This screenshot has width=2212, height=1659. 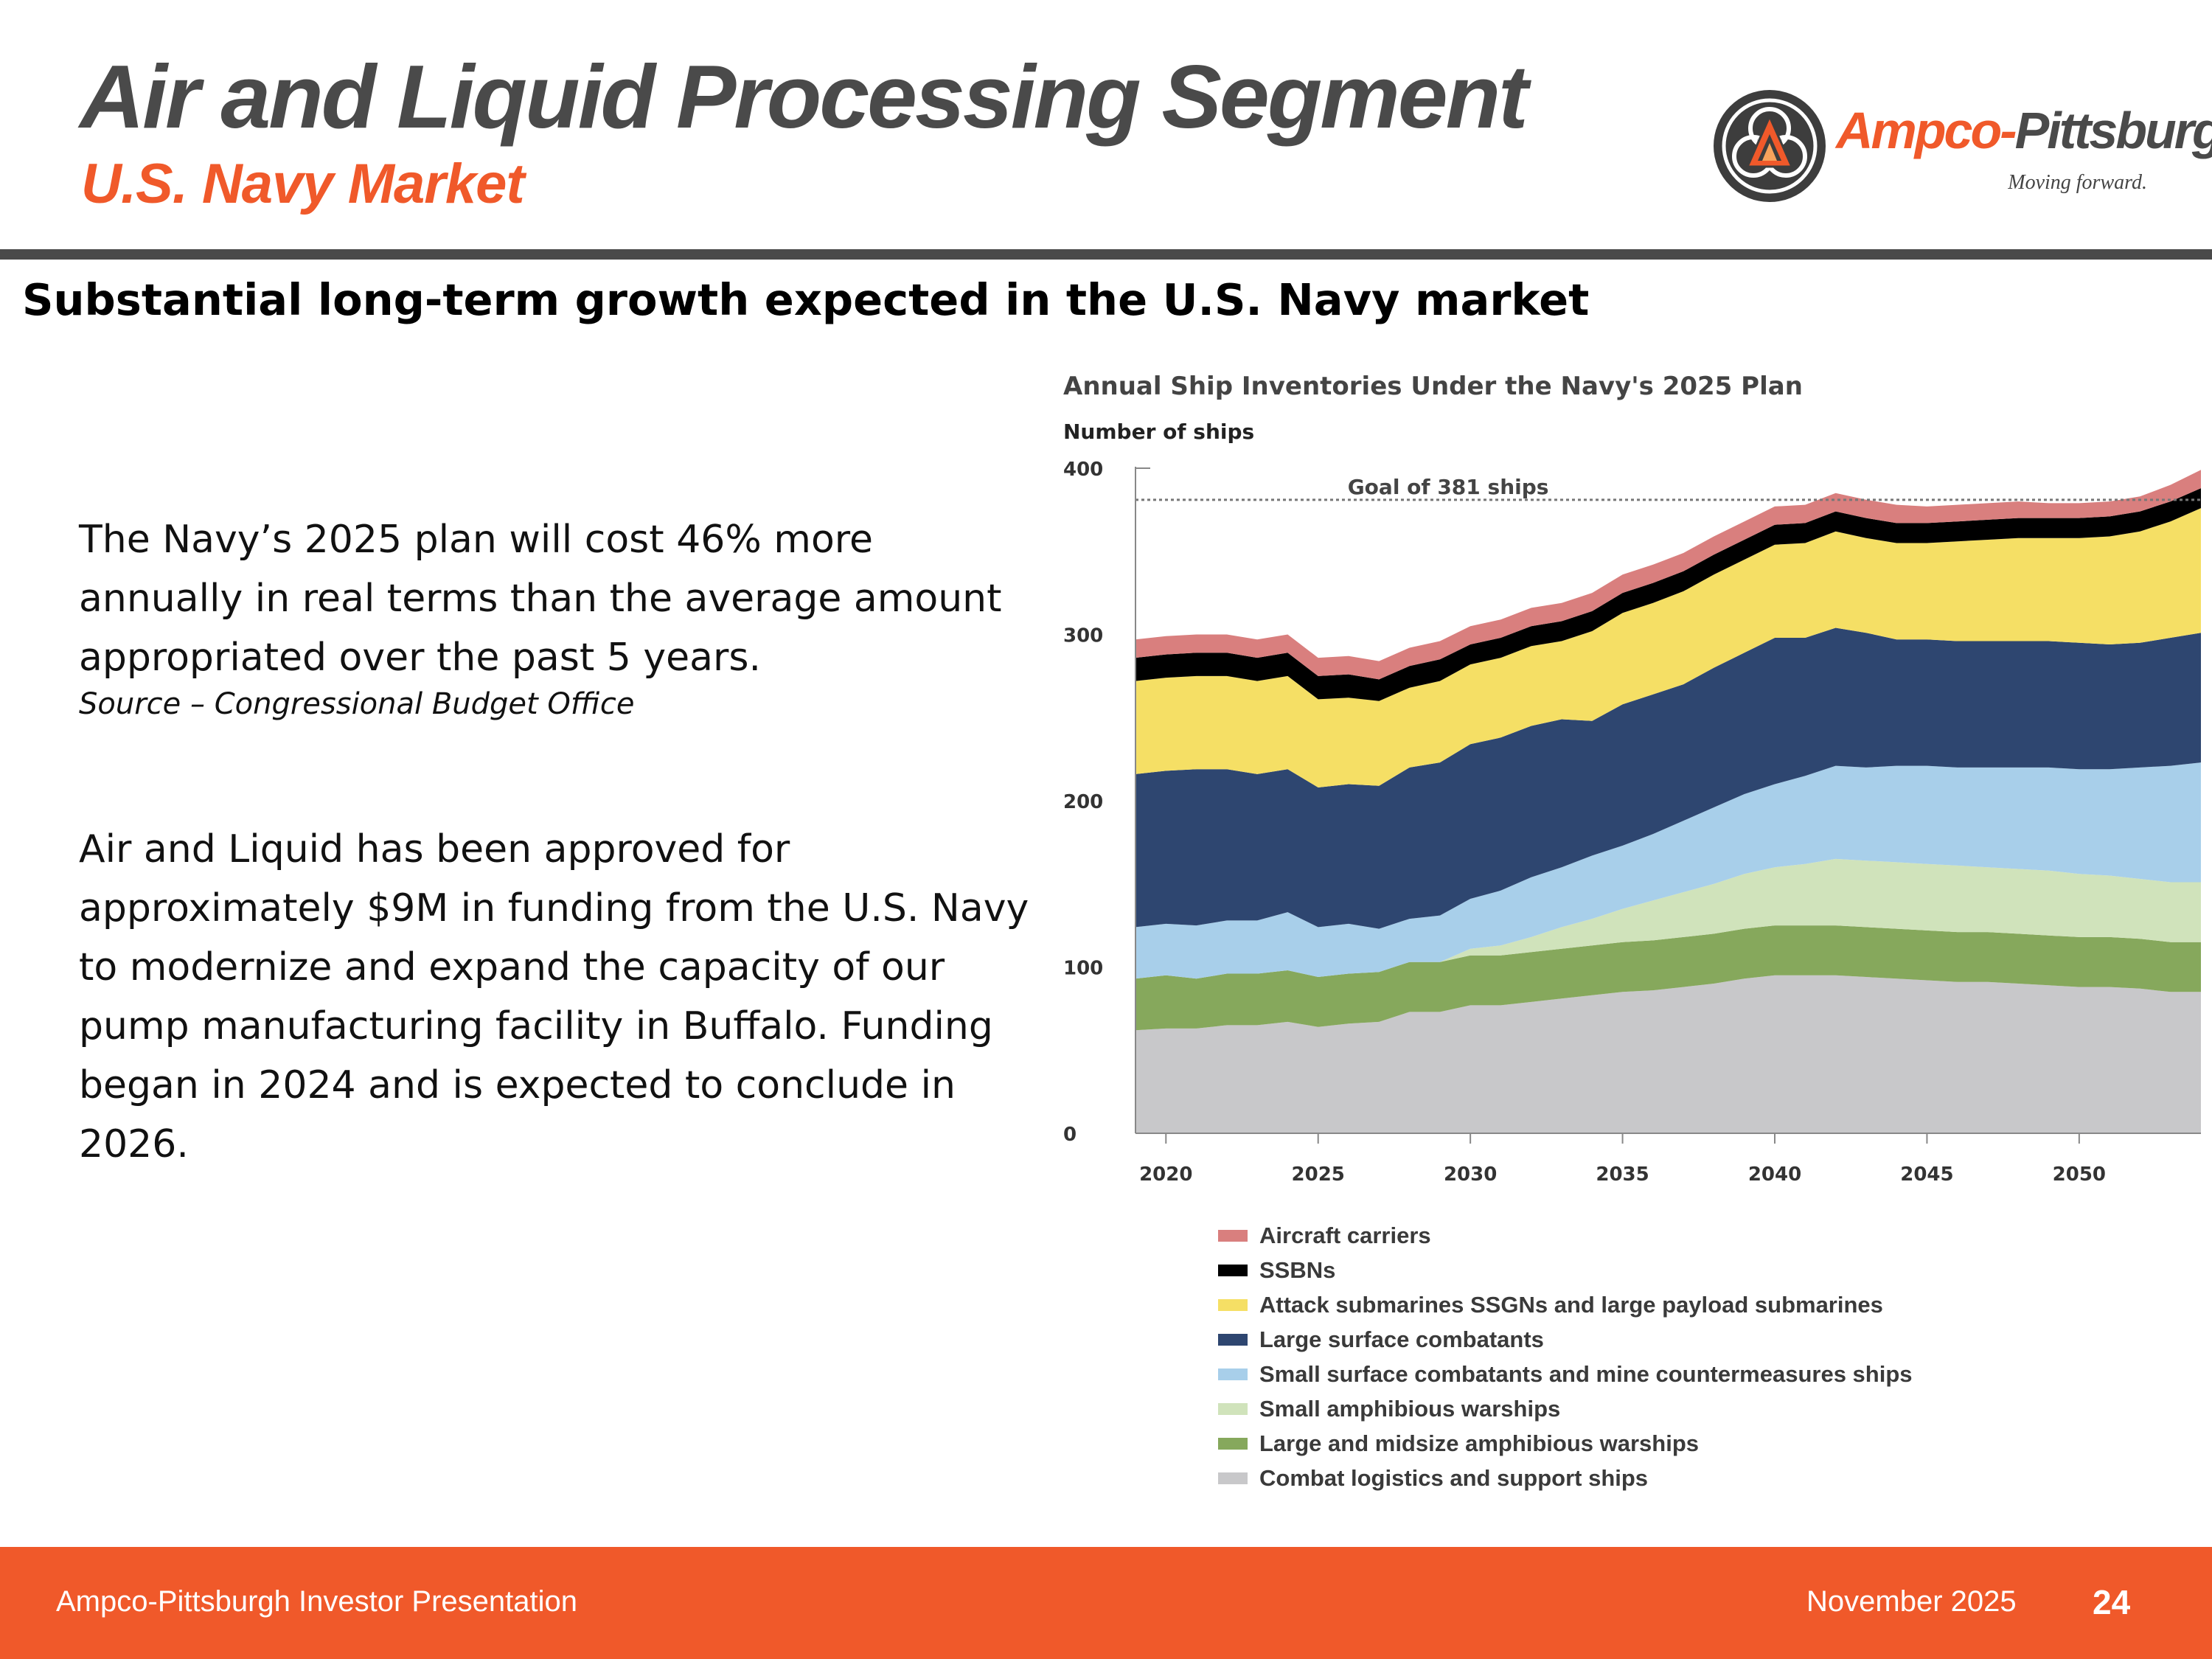 What do you see at coordinates (357, 704) in the screenshot?
I see `source-citation: Source – Congressional Budget Office` at bounding box center [357, 704].